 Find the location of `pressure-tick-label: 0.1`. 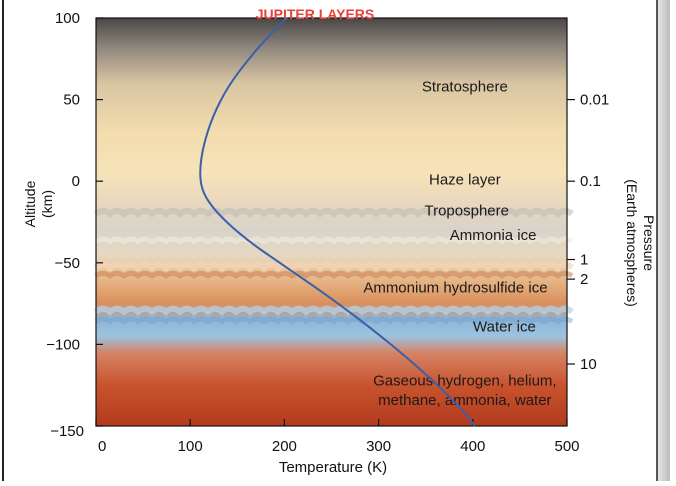

pressure-tick-label: 0.1 is located at coordinates (590, 181).